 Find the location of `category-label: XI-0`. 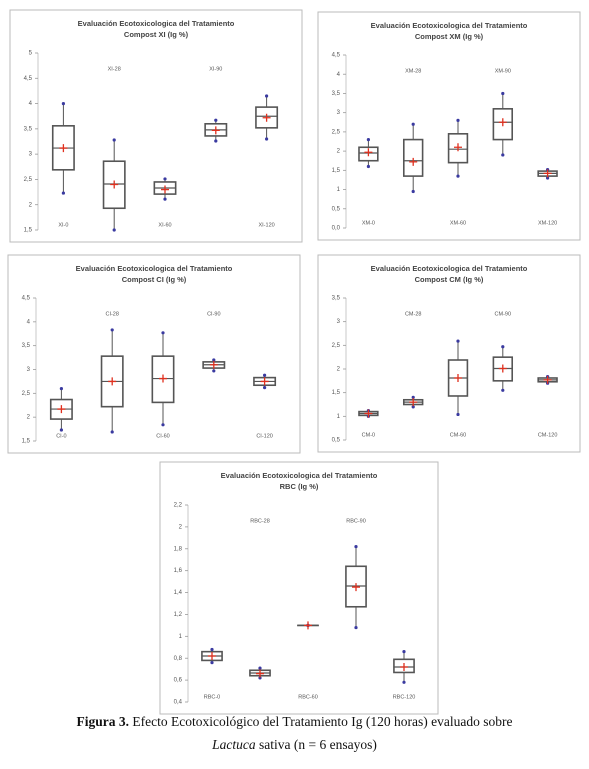

category-label: XI-0 is located at coordinates (63, 225).